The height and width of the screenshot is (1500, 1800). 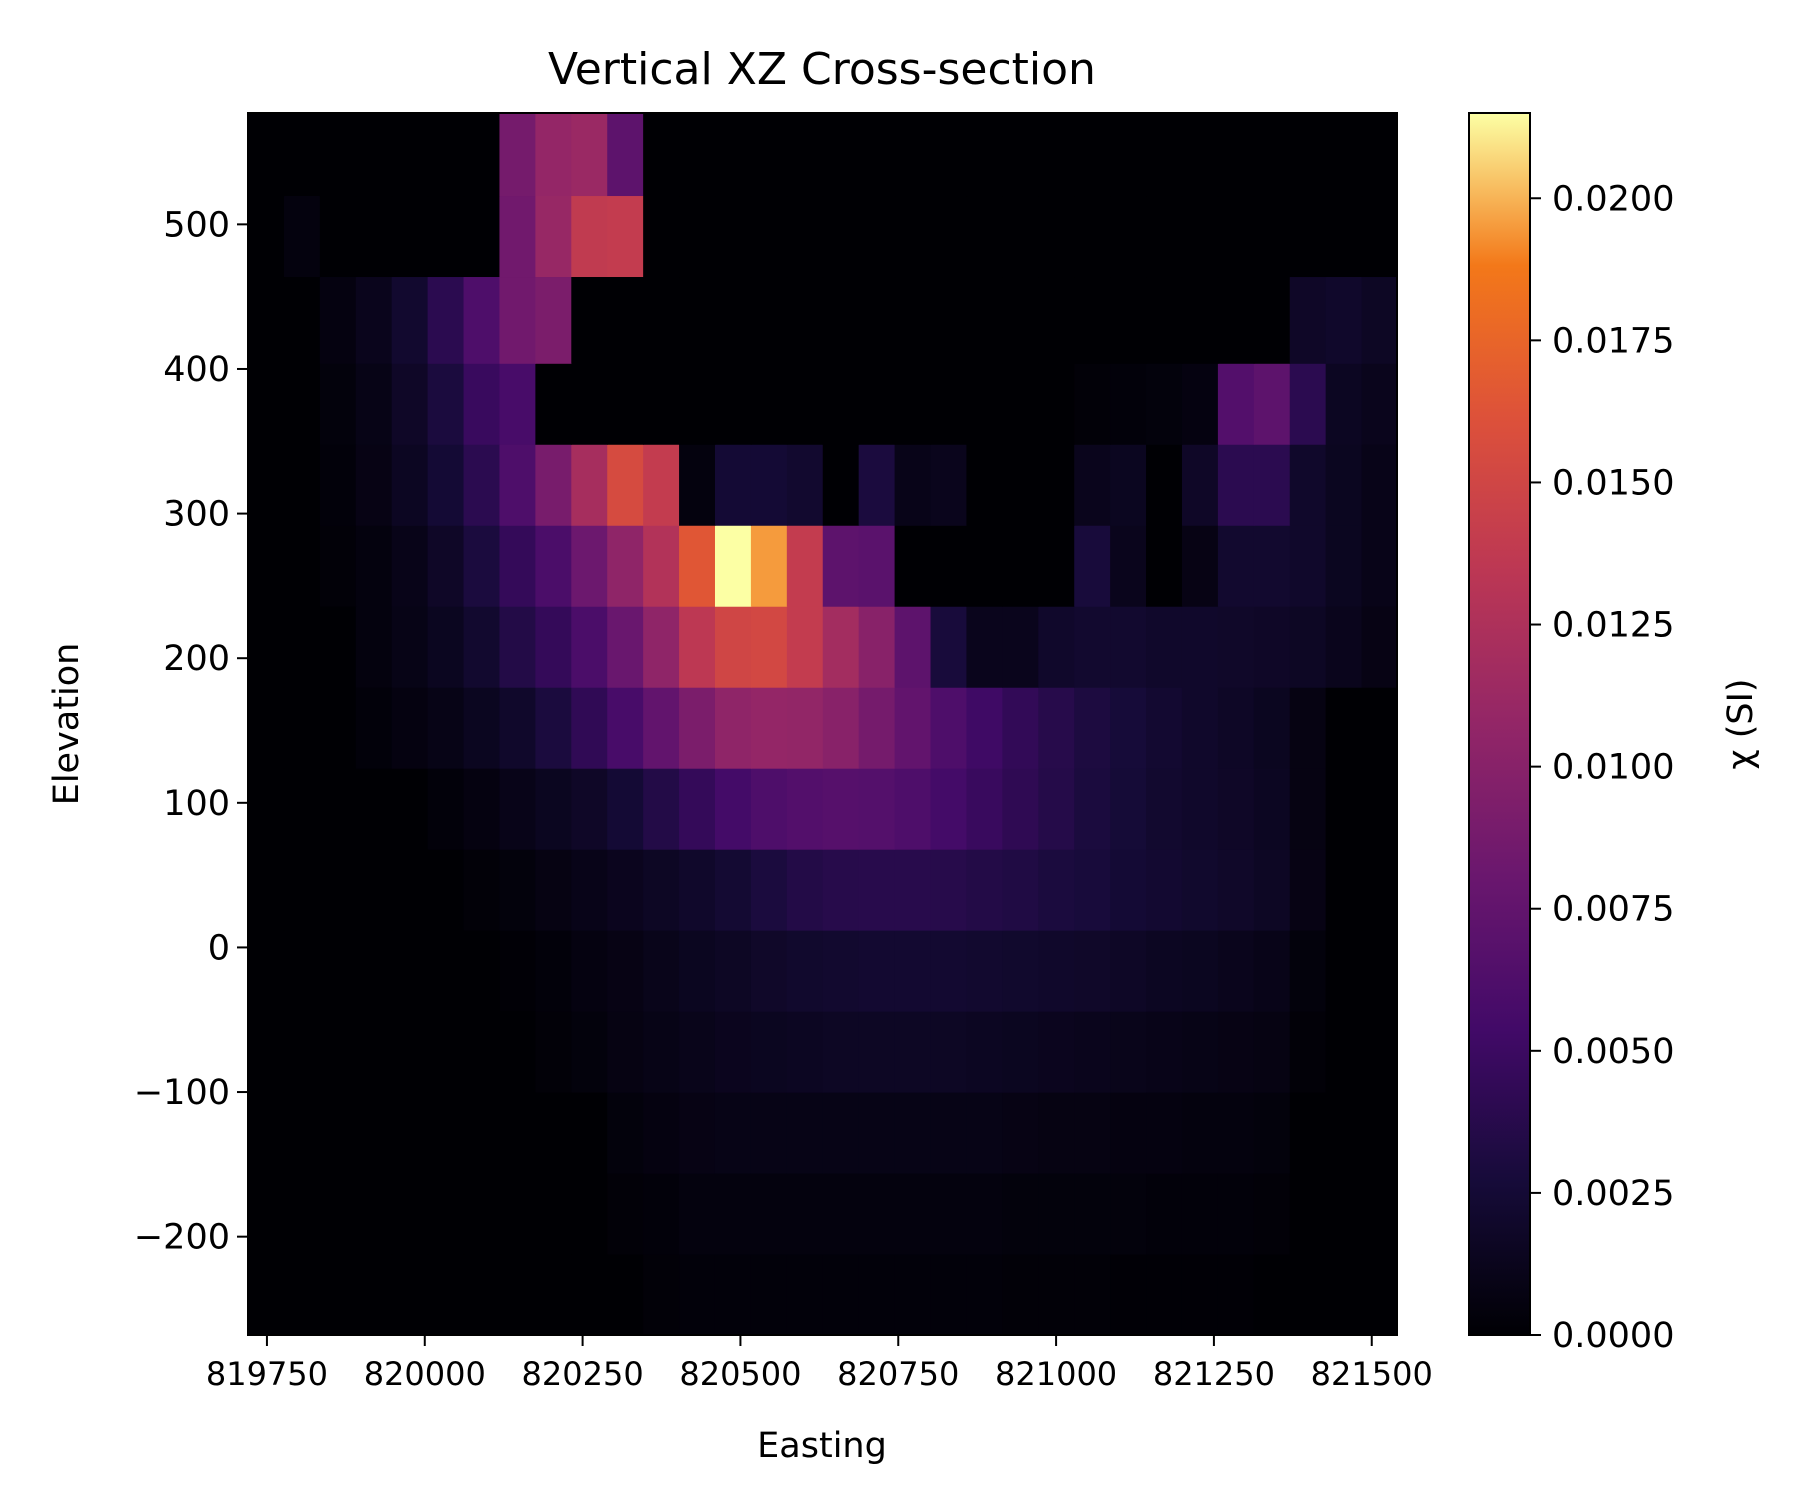 What do you see at coordinates (196, 659) in the screenshot?
I see `y-tick-label: 200` at bounding box center [196, 659].